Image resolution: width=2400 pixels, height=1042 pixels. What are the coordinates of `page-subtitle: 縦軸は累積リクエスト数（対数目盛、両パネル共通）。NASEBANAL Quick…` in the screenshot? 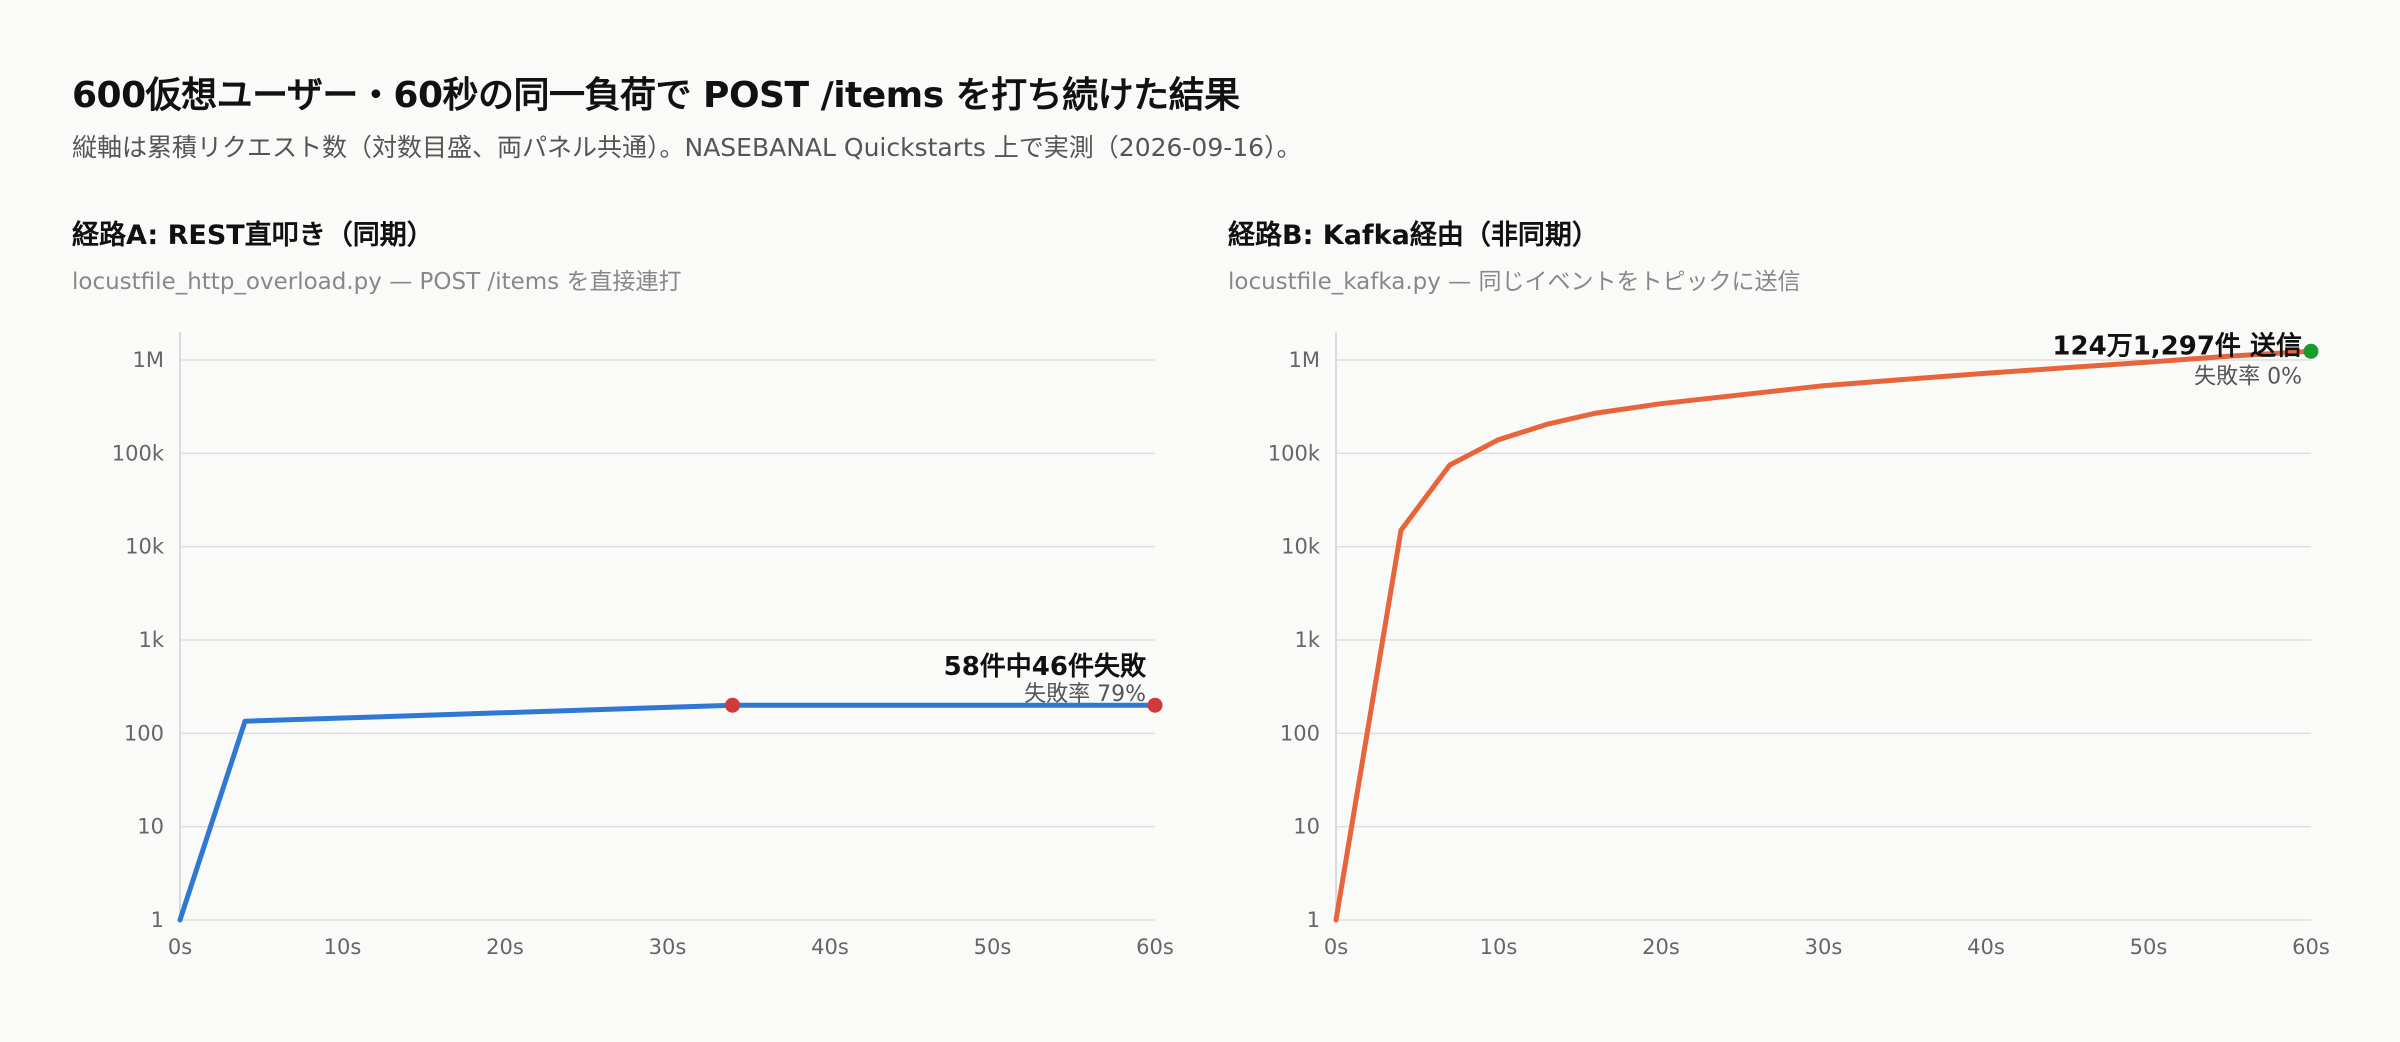 It's located at (687, 147).